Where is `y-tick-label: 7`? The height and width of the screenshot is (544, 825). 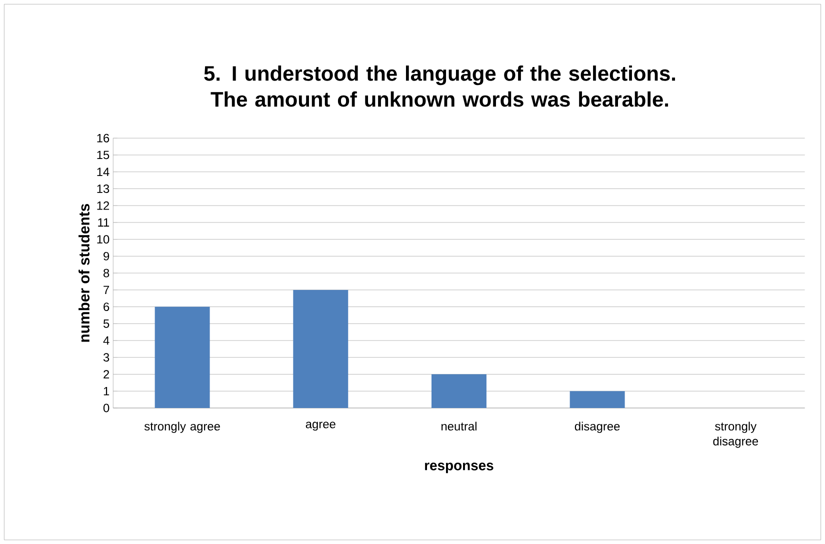 y-tick-label: 7 is located at coordinates (107, 290).